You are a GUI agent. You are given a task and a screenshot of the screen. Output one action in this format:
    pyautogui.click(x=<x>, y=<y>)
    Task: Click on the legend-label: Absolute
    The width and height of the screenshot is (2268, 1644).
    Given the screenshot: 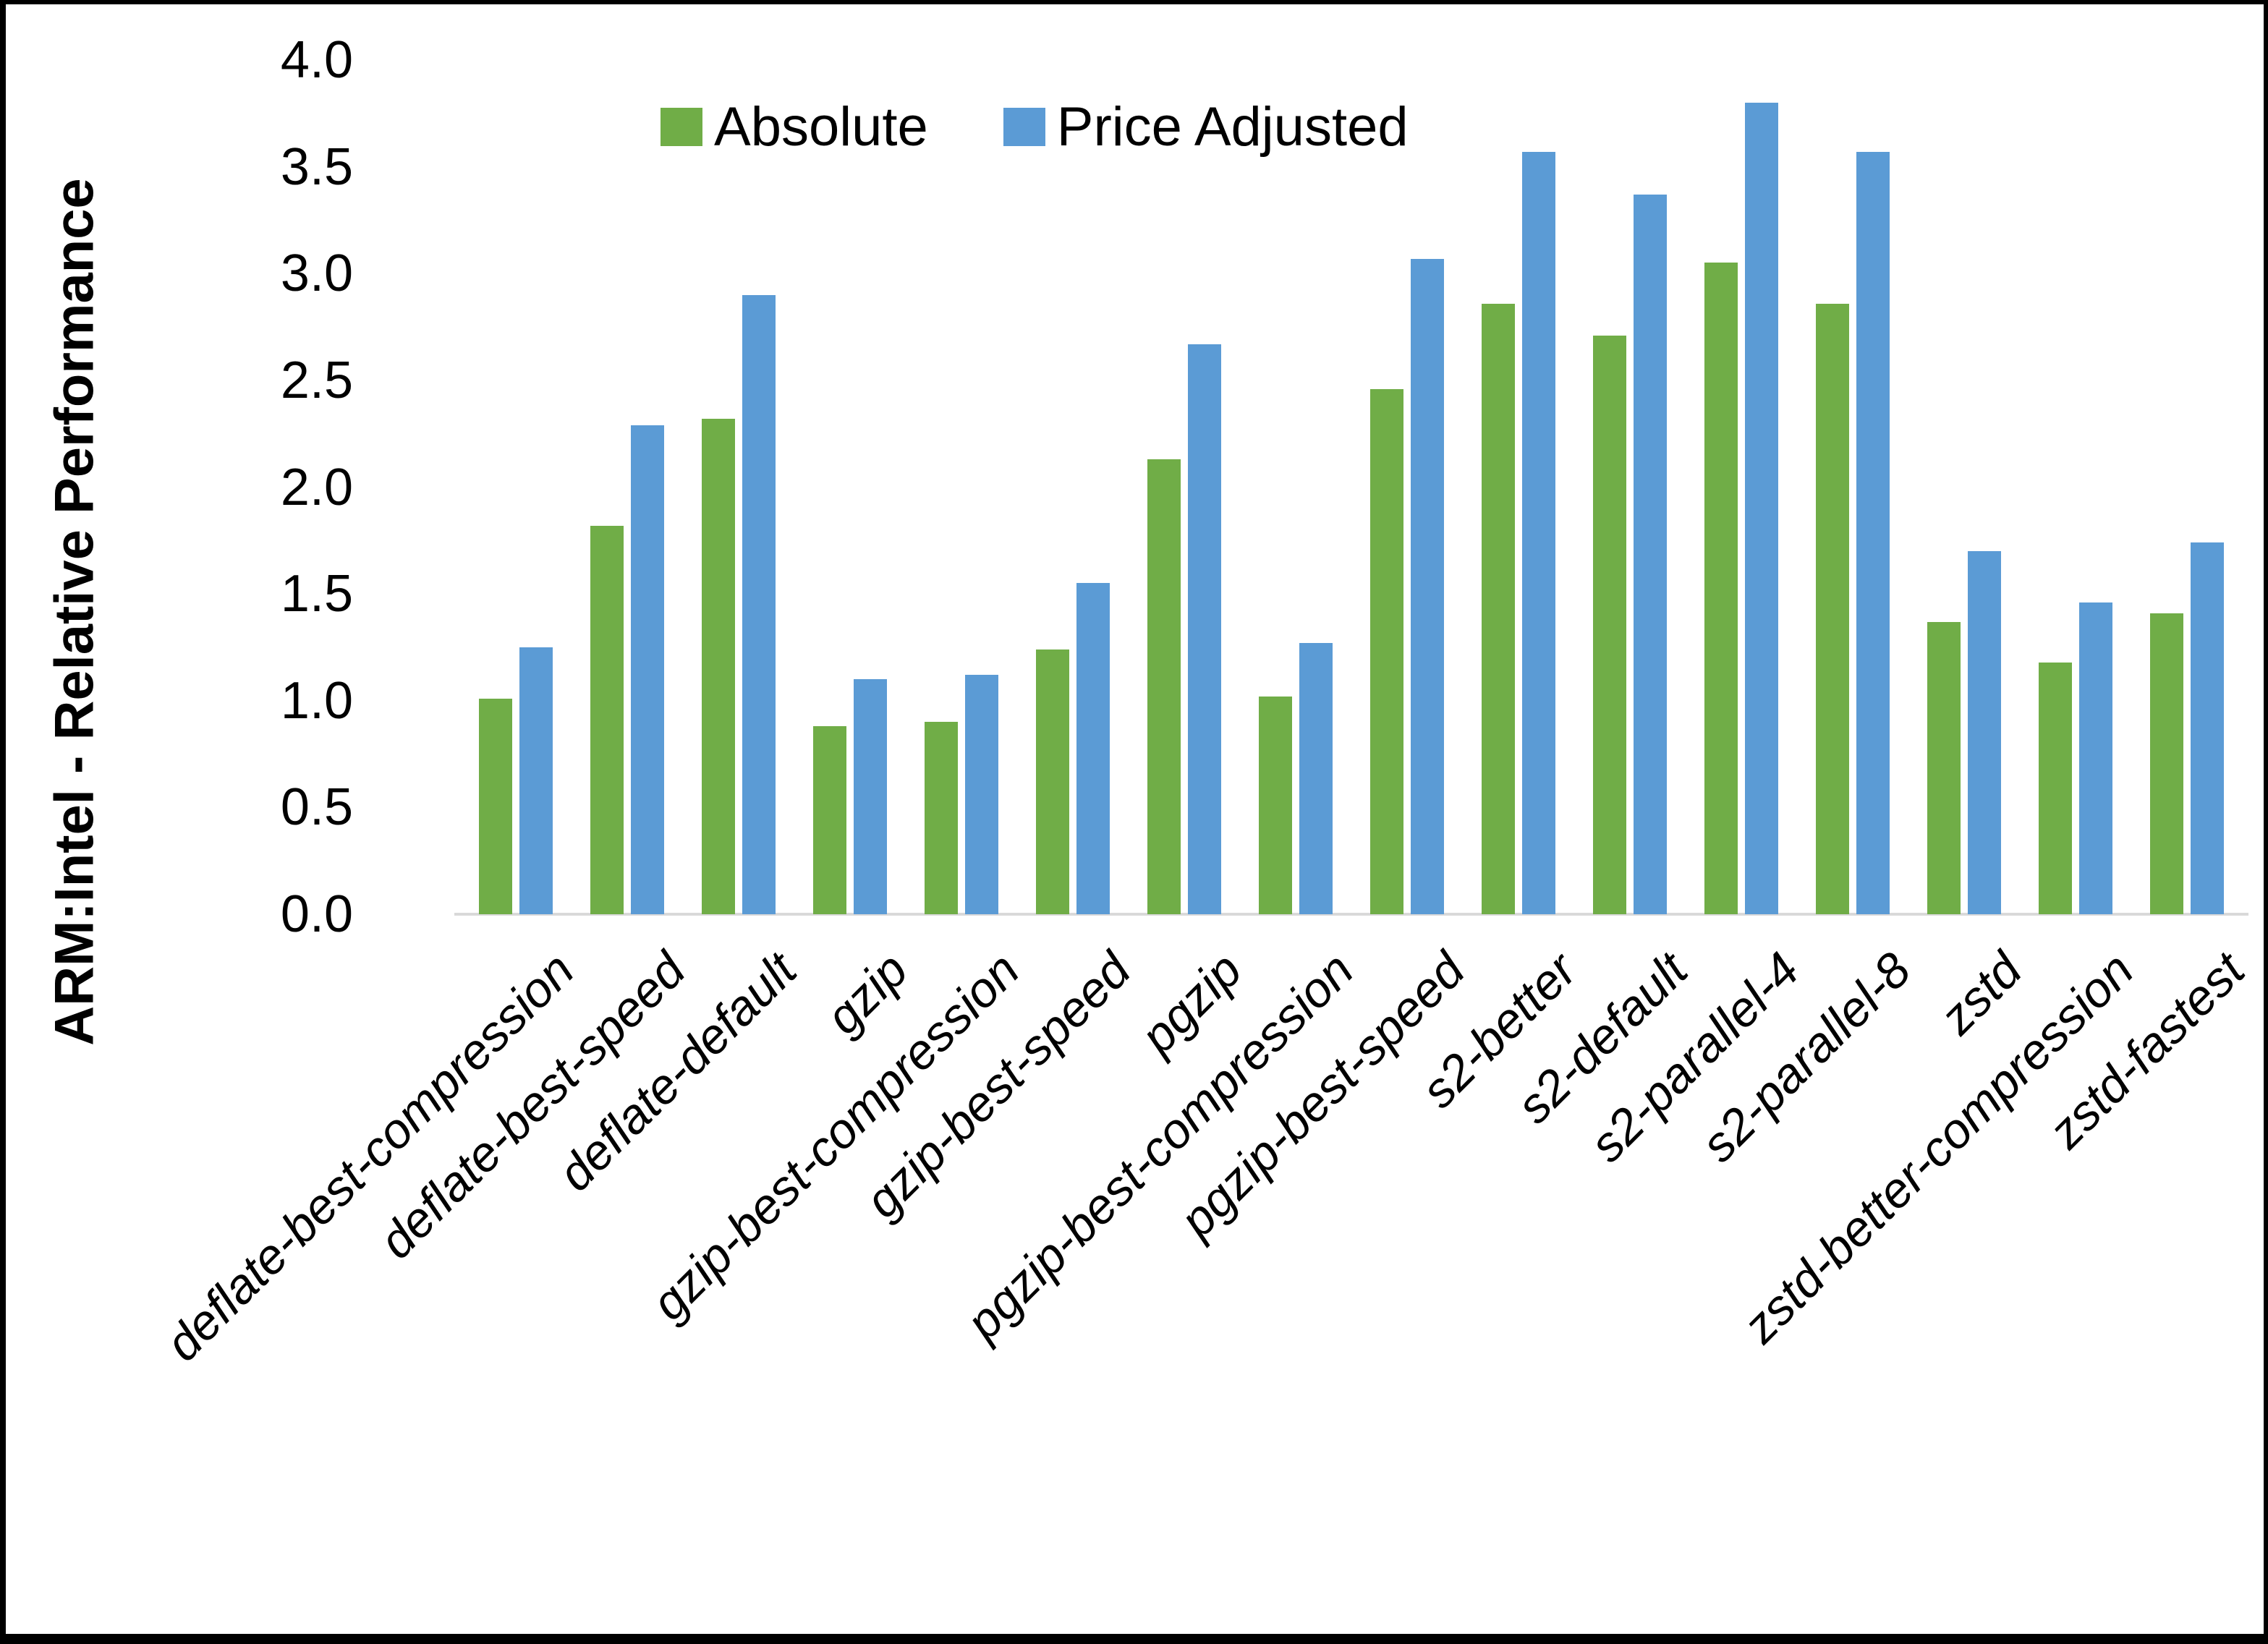 What is the action you would take?
    pyautogui.click(x=821, y=127)
    